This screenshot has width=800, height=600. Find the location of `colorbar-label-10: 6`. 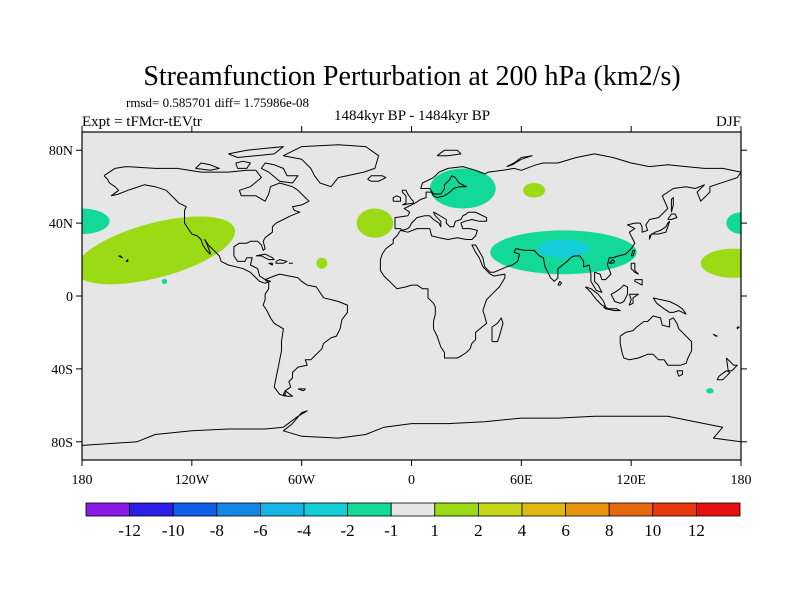

colorbar-label-10: 6 is located at coordinates (565, 530).